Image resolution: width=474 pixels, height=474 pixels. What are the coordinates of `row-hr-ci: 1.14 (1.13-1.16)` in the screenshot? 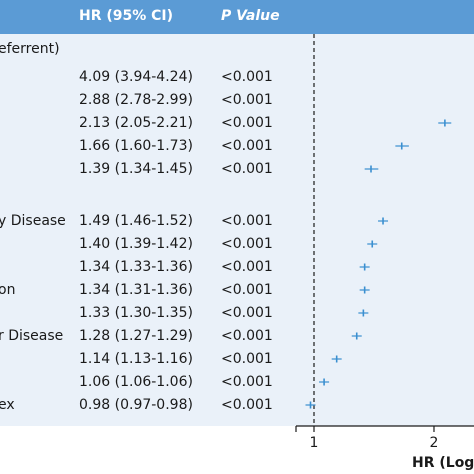 It's located at (136, 359).